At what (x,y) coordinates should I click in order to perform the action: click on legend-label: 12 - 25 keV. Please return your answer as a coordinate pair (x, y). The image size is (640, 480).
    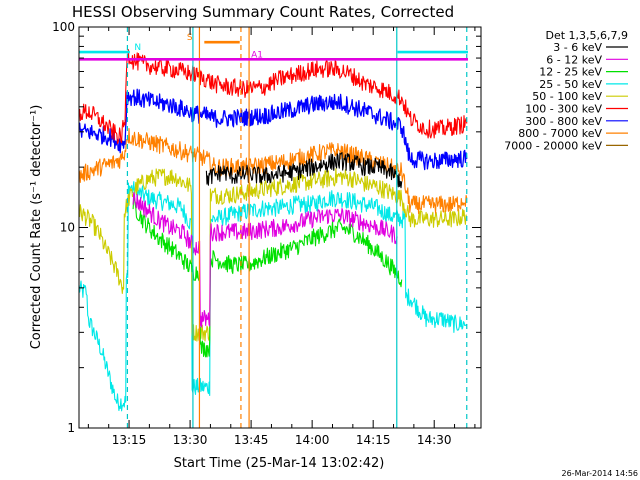
    Looking at the image, I should click on (570, 72).